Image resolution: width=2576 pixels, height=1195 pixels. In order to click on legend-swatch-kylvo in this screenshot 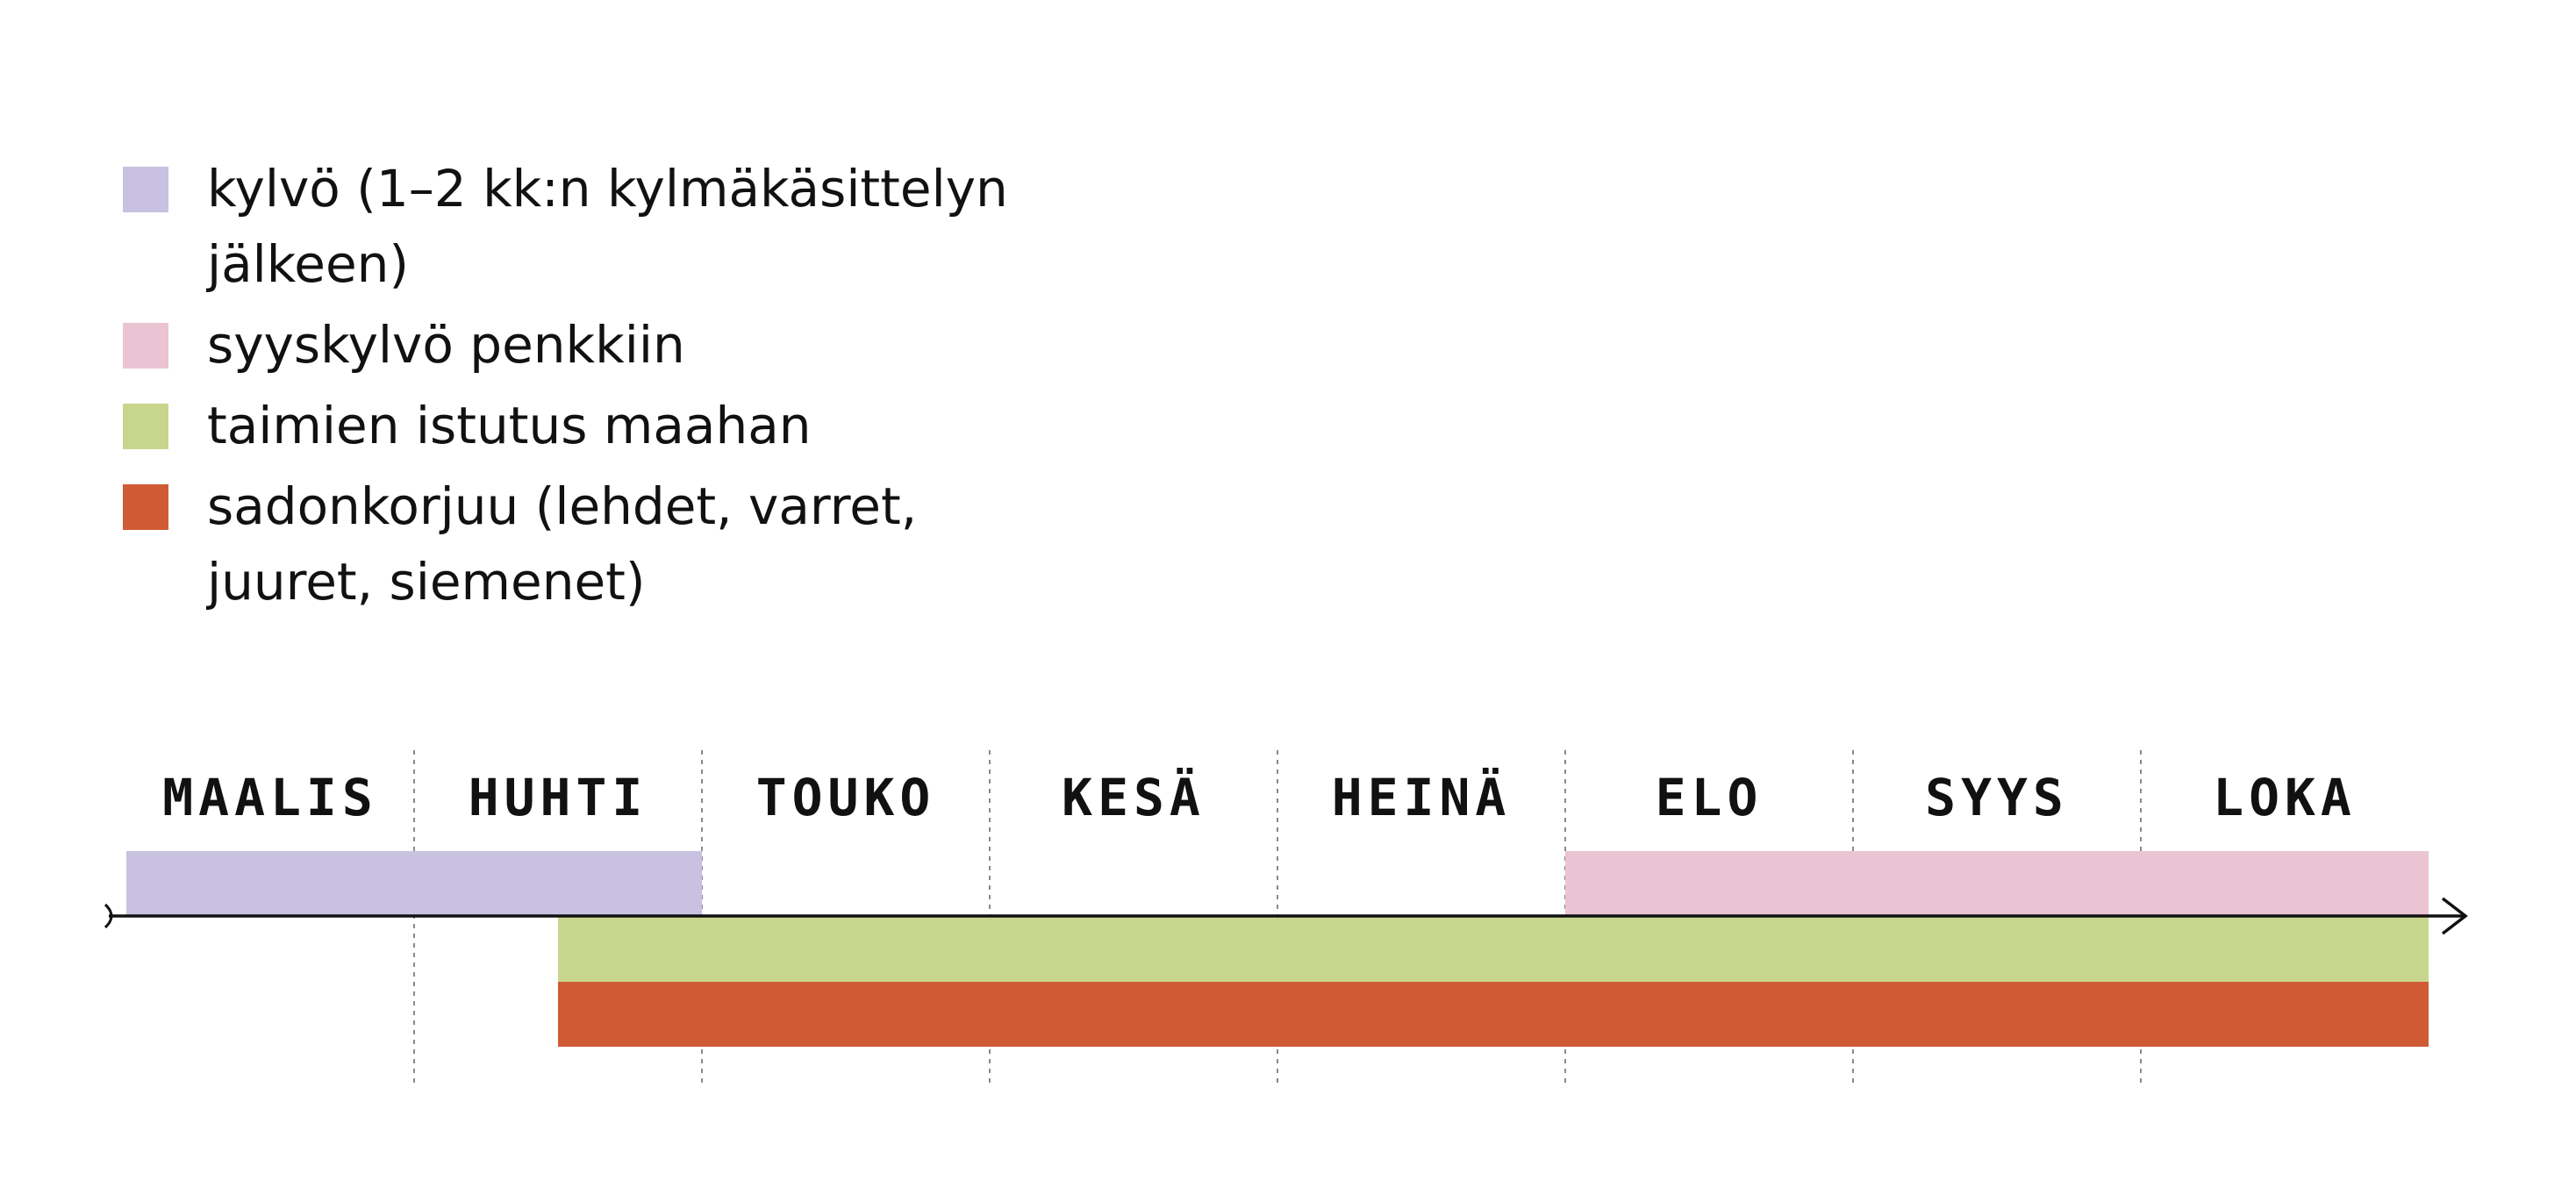, I will do `click(145, 190)`.